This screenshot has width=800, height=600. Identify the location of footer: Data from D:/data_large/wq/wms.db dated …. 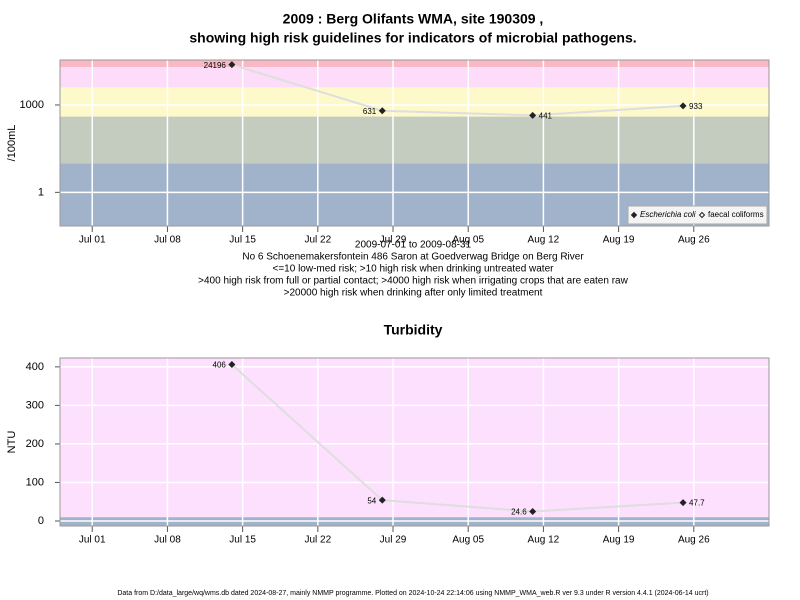
(412, 593).